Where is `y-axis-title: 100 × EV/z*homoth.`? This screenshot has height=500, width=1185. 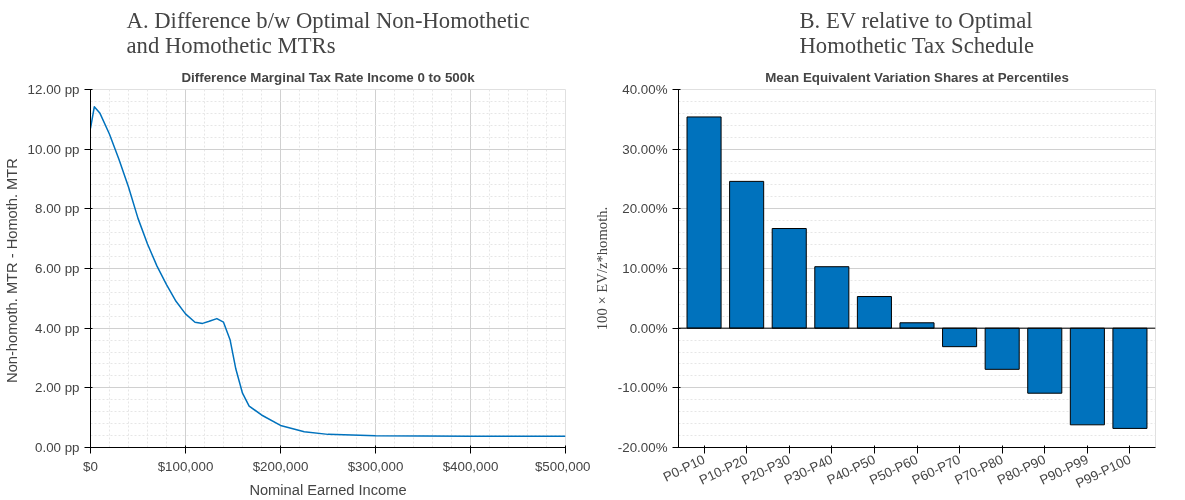
y-axis-title: 100 × EV/z*homoth. is located at coordinates (601, 268).